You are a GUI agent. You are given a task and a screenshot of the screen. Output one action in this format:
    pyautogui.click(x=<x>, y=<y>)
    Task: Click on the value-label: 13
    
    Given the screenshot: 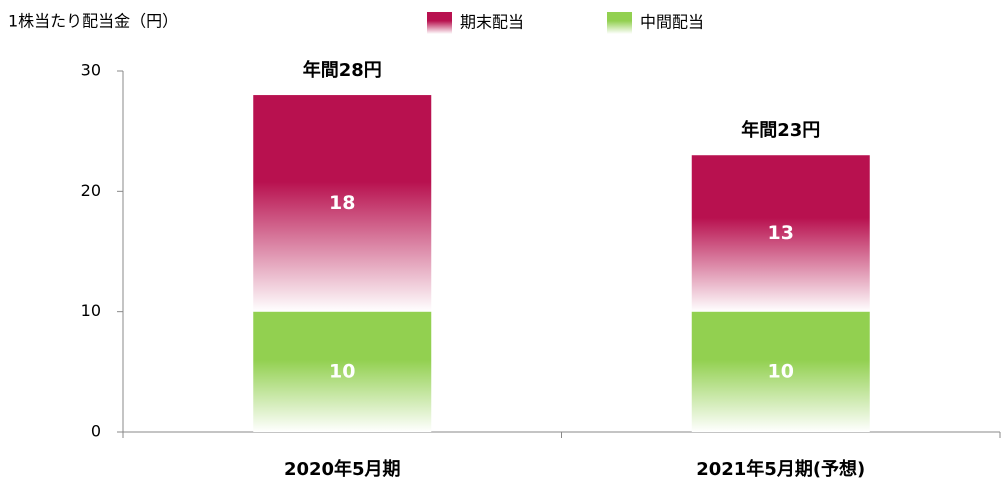 What is the action you would take?
    pyautogui.click(x=781, y=233)
    